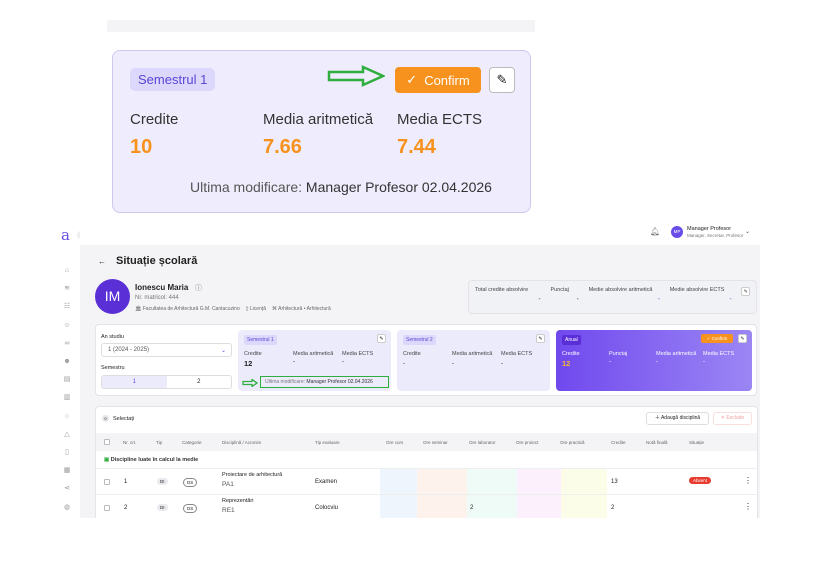  Describe the element at coordinates (67, 343) in the screenshot. I see `glasses-icon: ∞` at that location.